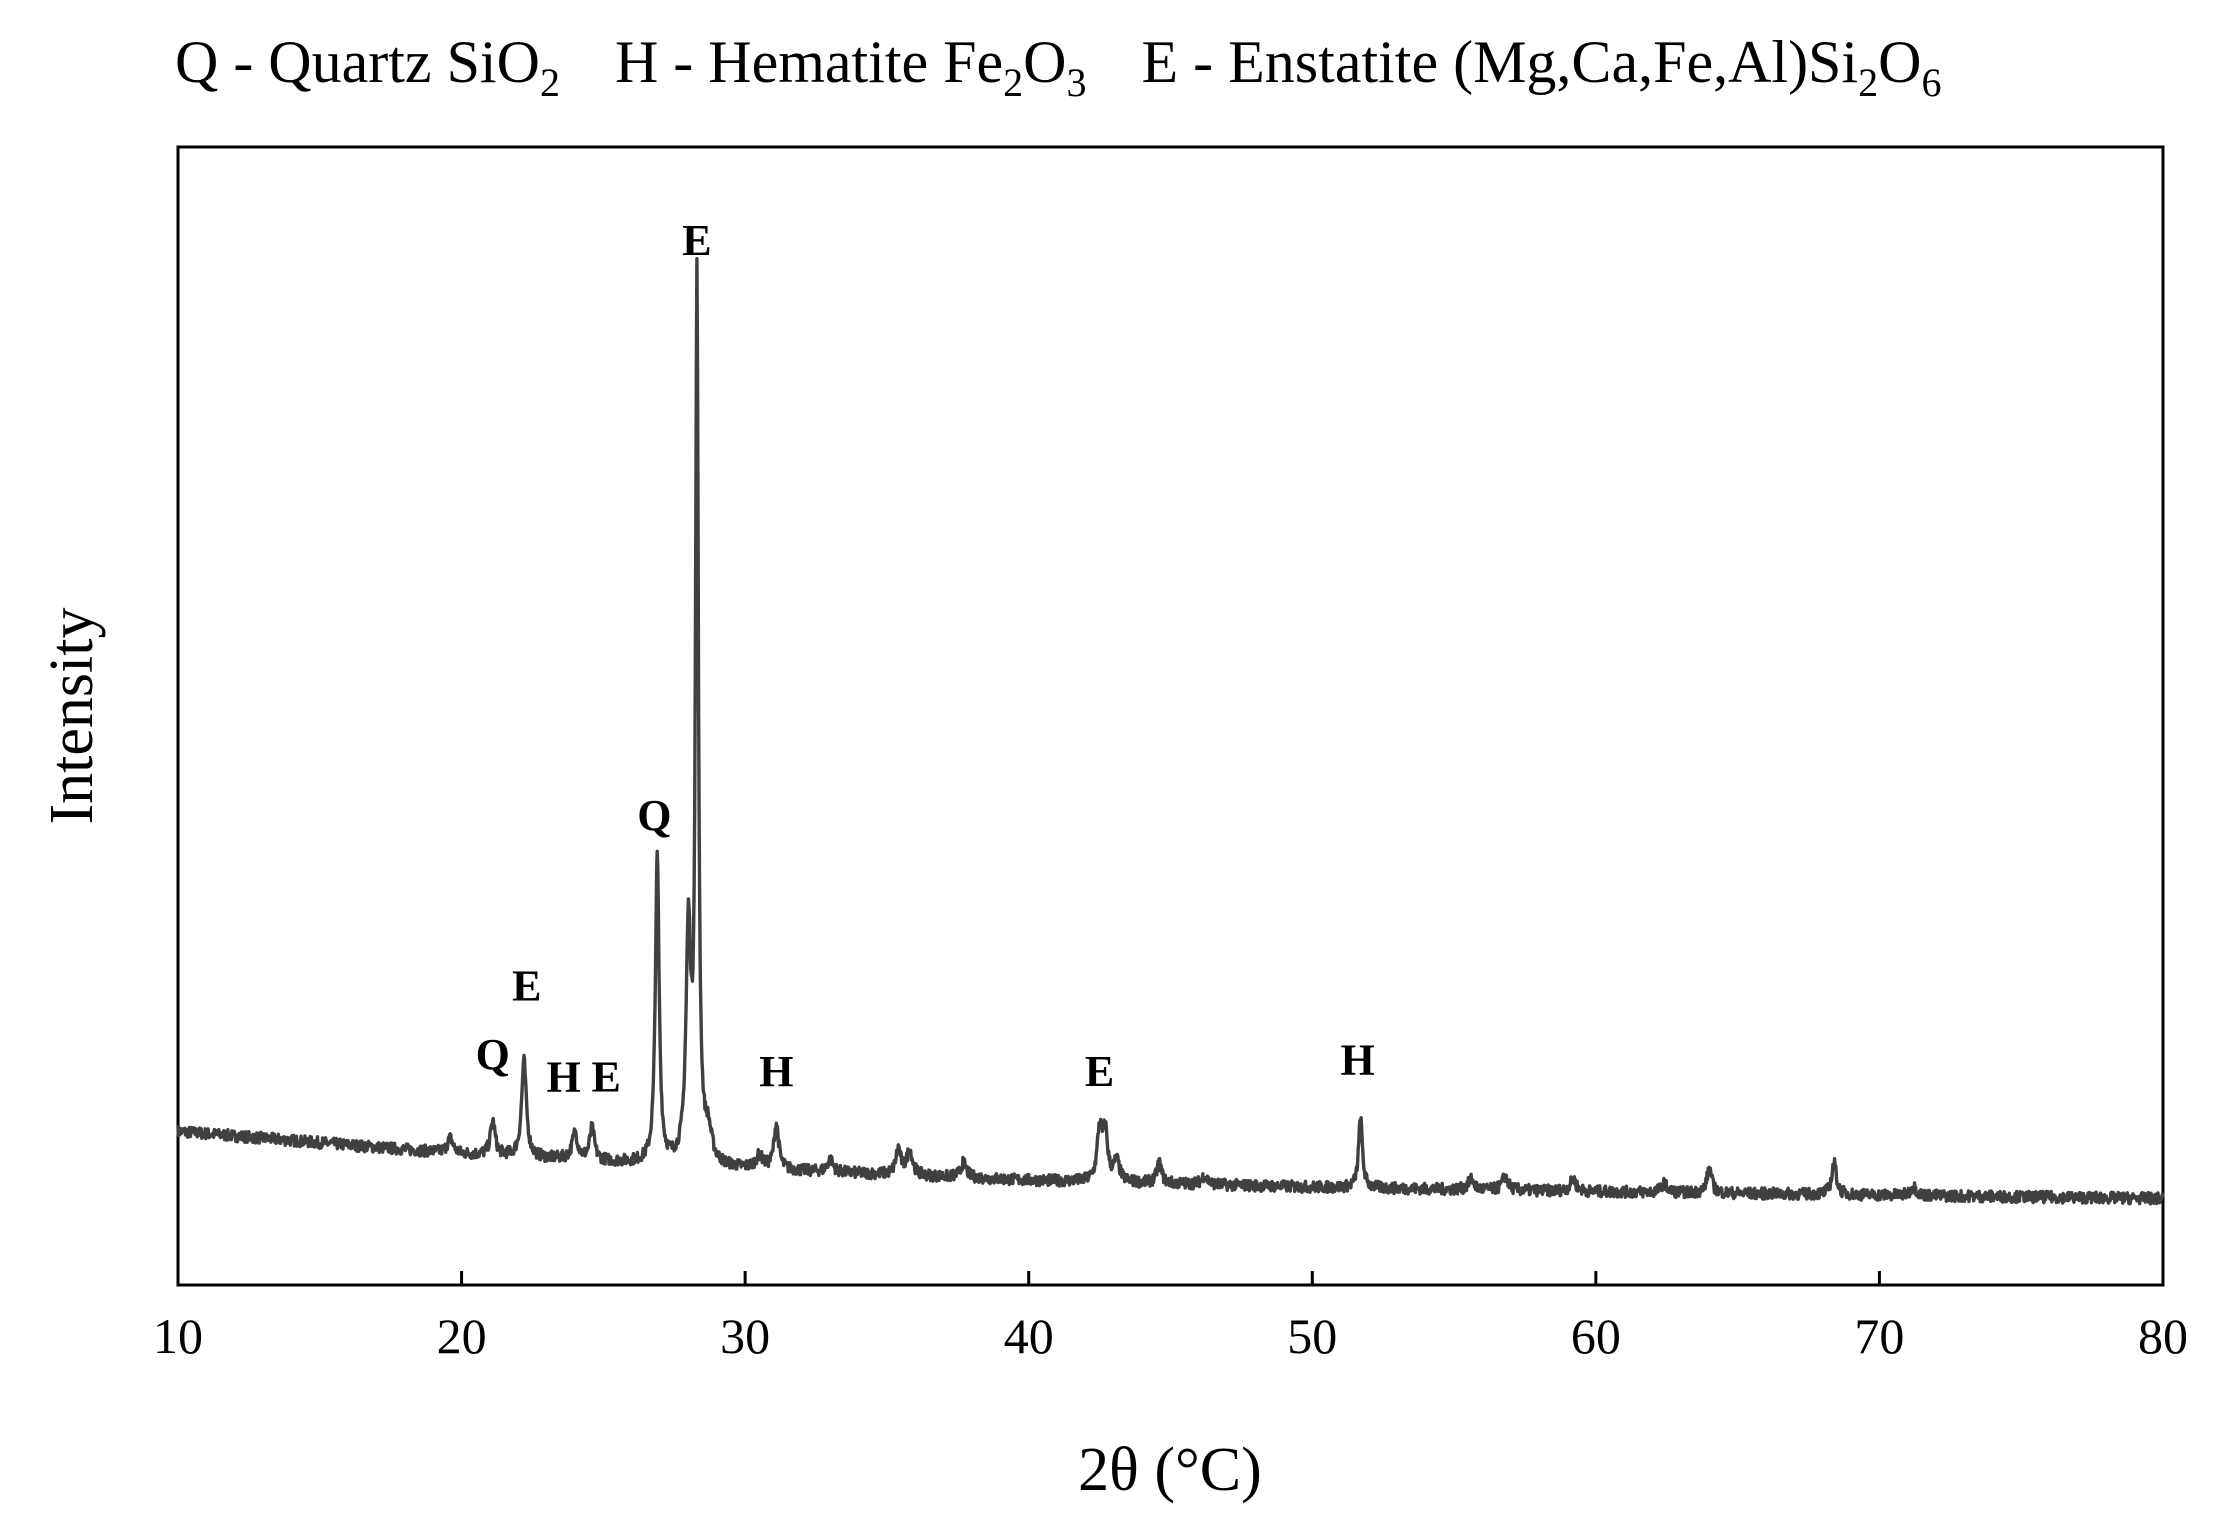 The image size is (2221, 1527). Describe the element at coordinates (178, 1336) in the screenshot. I see `x-tick-label-10: 10` at that location.